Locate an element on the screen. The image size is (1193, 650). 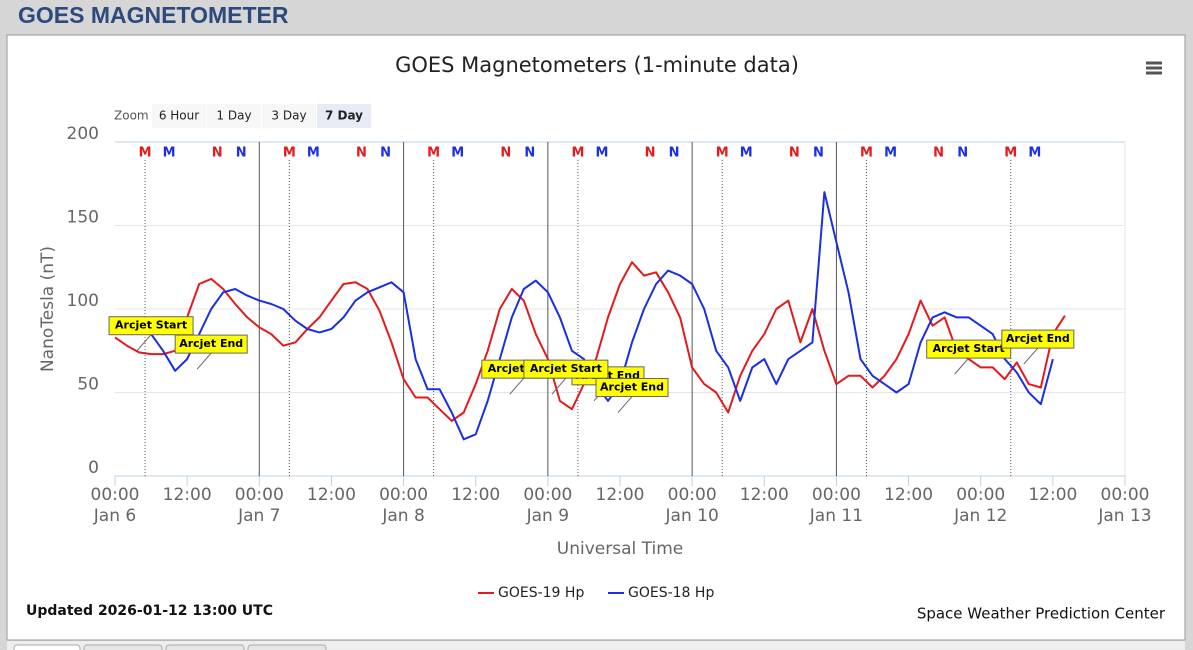
zoom-button-label: 7 Day is located at coordinates (344, 116).